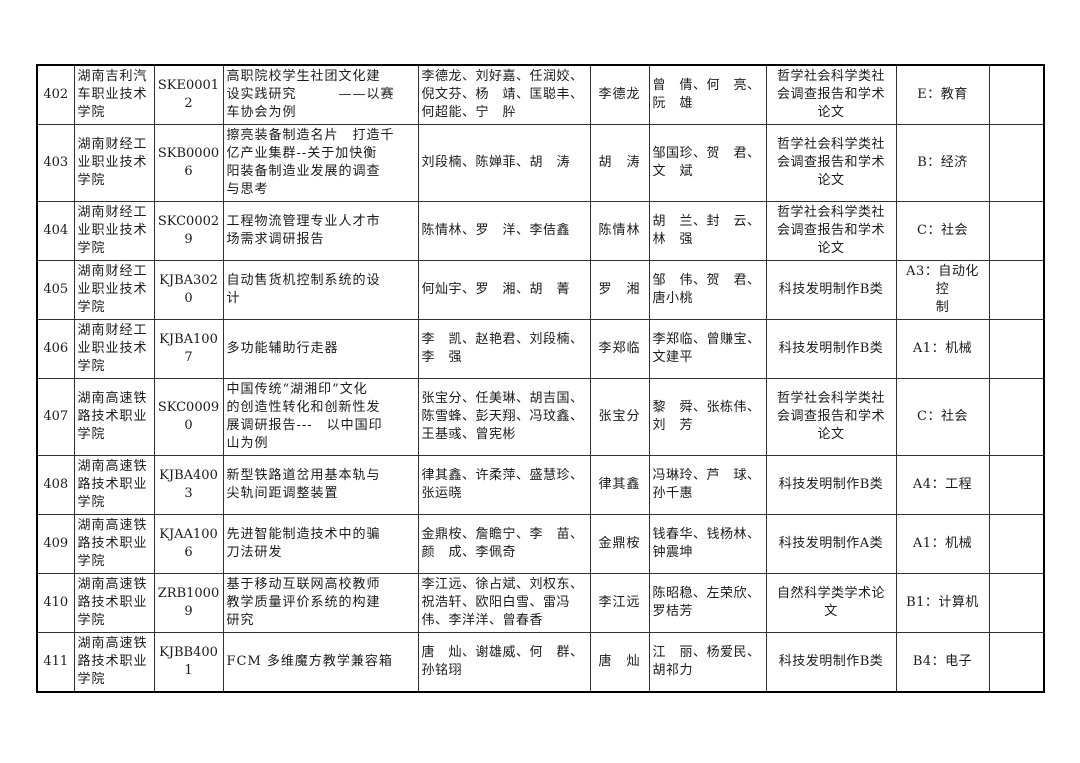 The image size is (1080, 763). Describe the element at coordinates (504, 94) in the screenshot. I see `cell-authors: 李德龙、刘好嘉、任润姣、 倪文芬、杨 靖、匡聪丰、 何超能、宁 肸` at that location.